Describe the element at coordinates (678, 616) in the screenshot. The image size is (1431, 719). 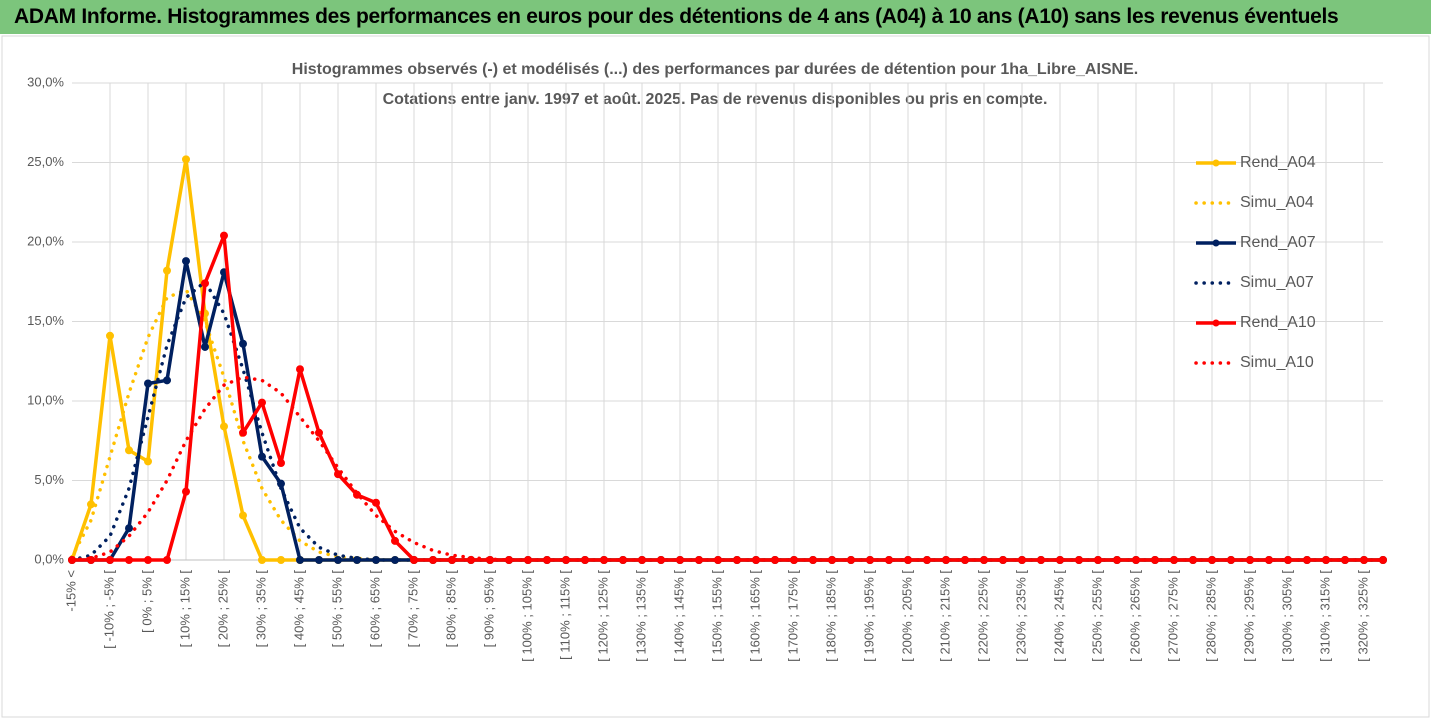
I see `x-tick-label: [ 140% ; 145% [` at that location.